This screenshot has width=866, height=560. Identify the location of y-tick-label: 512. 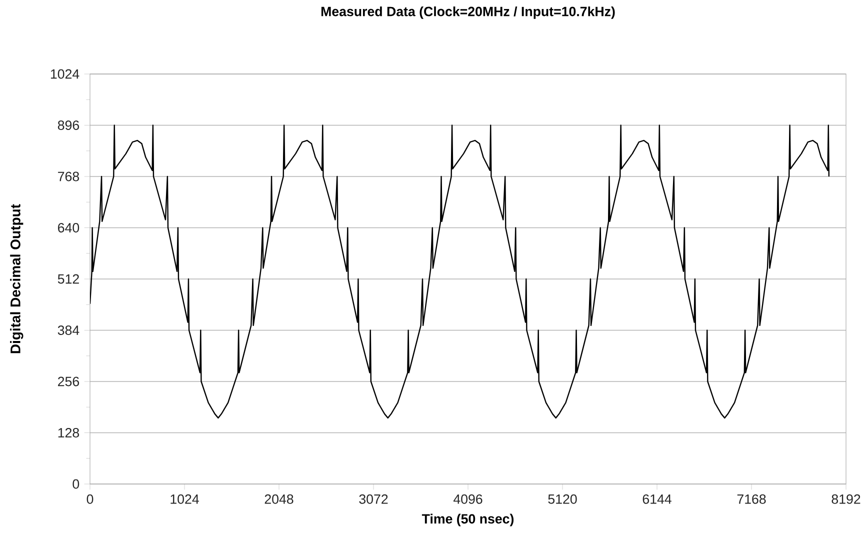
(68, 279).